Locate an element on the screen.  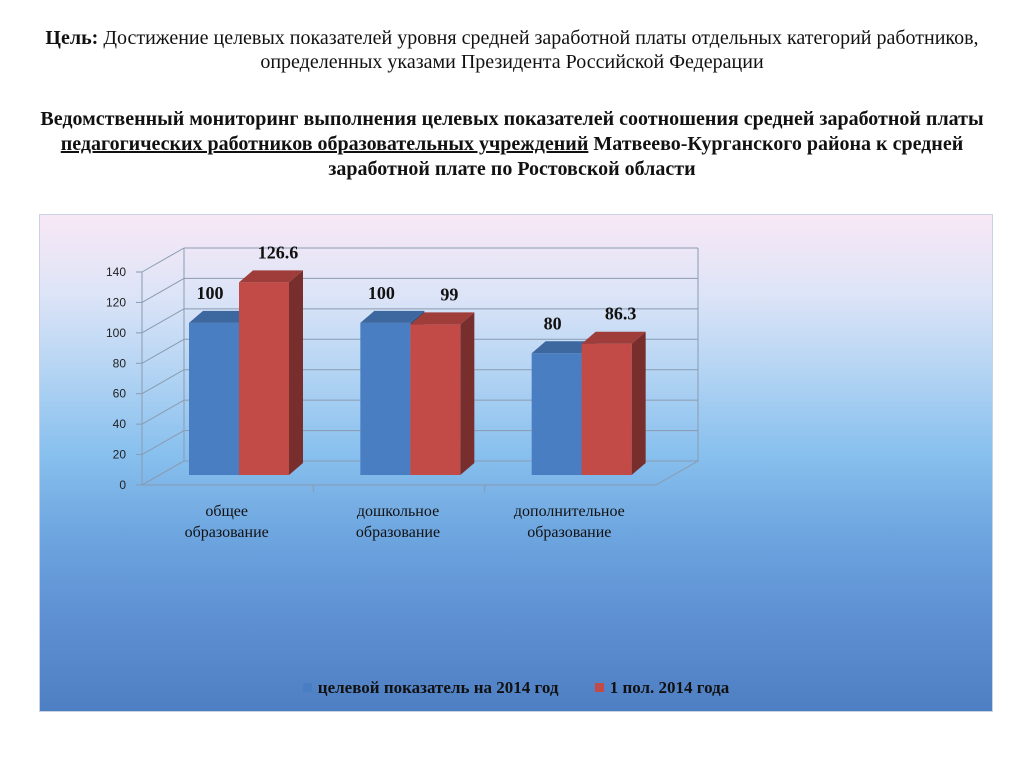
y-tick-label-5: 100 is located at coordinates (116, 333).